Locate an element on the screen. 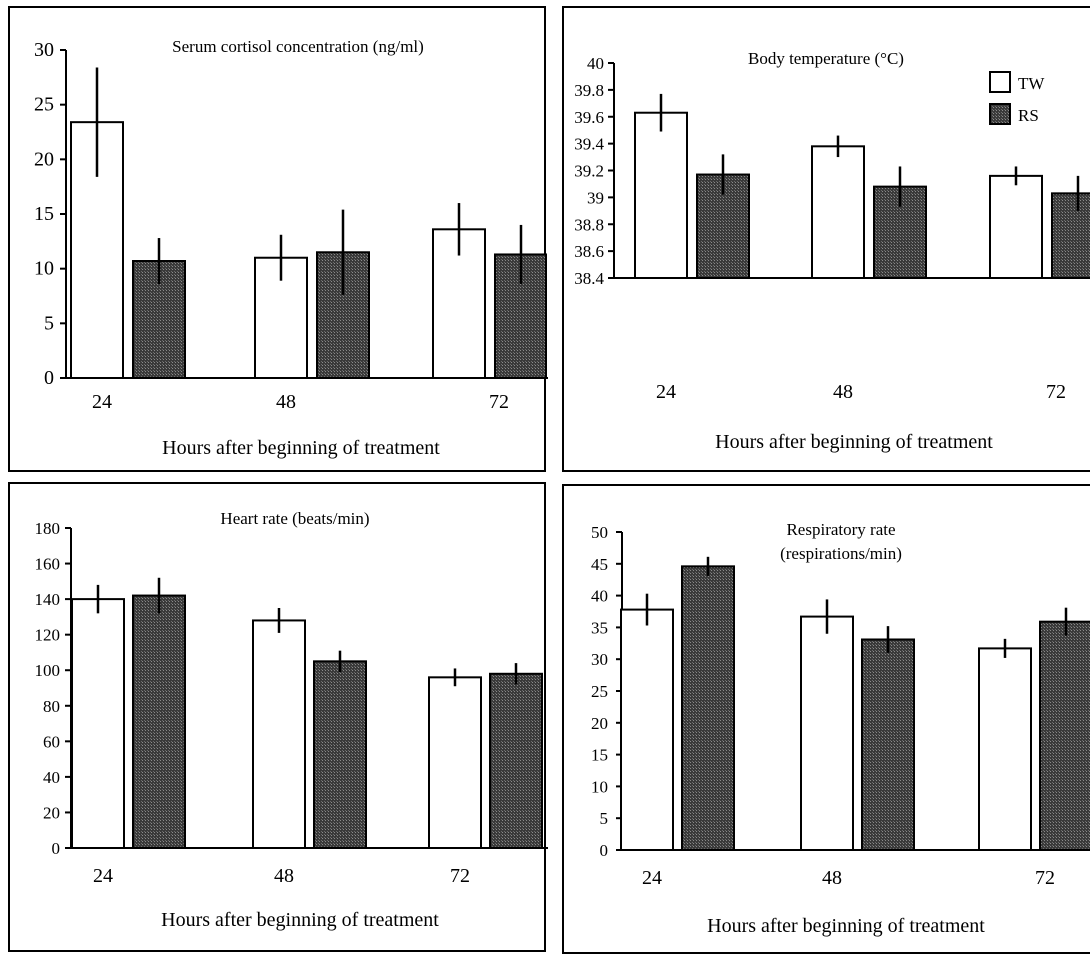 The width and height of the screenshot is (1090, 956). y-tick-label: 35 is located at coordinates (599, 627).